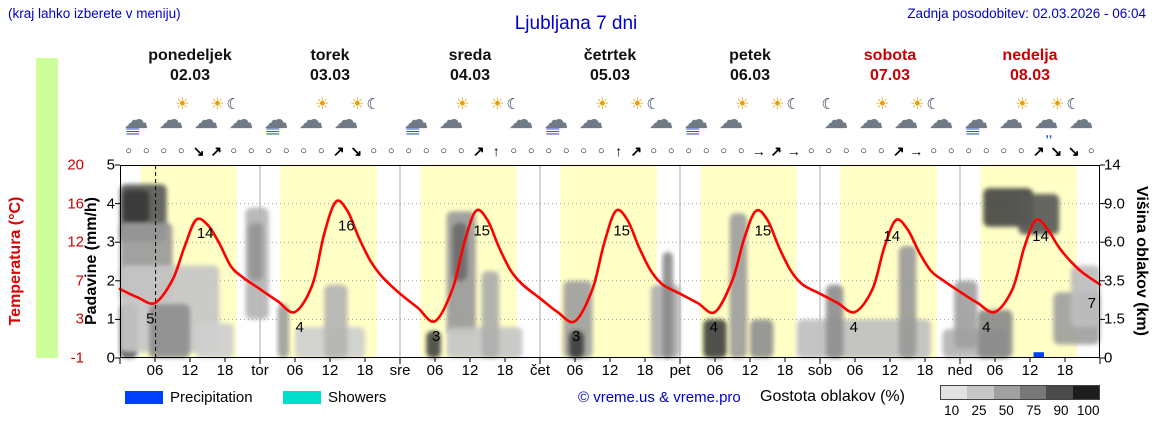 This screenshot has height=443, width=1152. Describe the element at coordinates (190, 75) in the screenshot. I see `day-date: 02.03` at that location.